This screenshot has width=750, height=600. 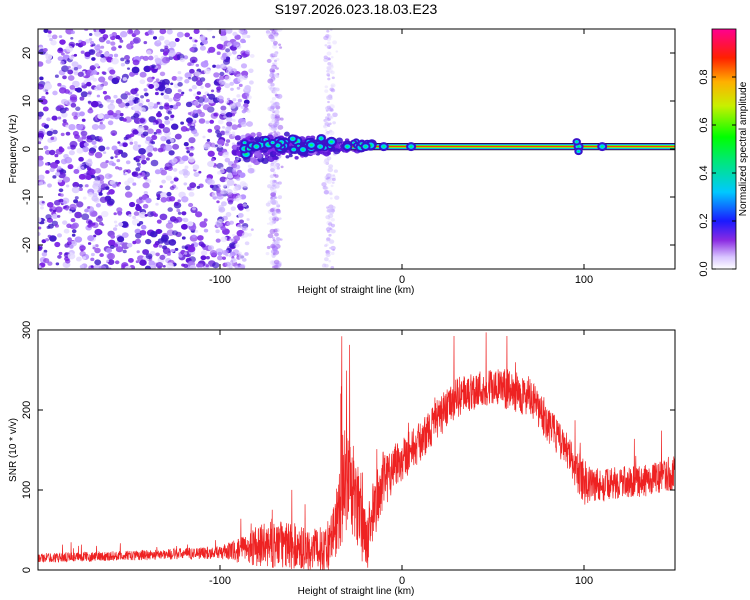 I want to click on x-tick-label: 100, so click(x=584, y=280).